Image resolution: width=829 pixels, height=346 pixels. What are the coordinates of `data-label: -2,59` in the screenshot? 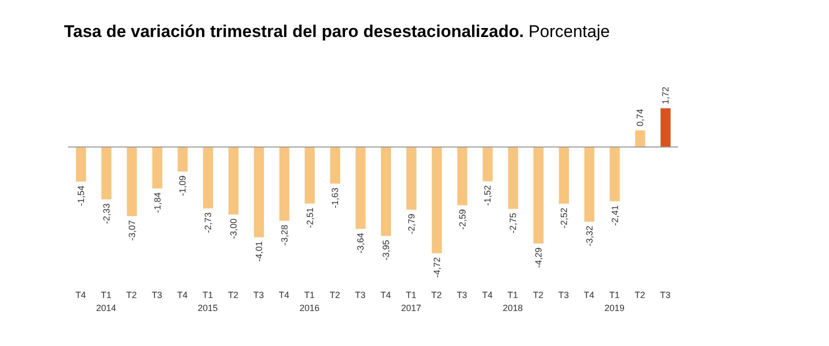 It's located at (462, 219).